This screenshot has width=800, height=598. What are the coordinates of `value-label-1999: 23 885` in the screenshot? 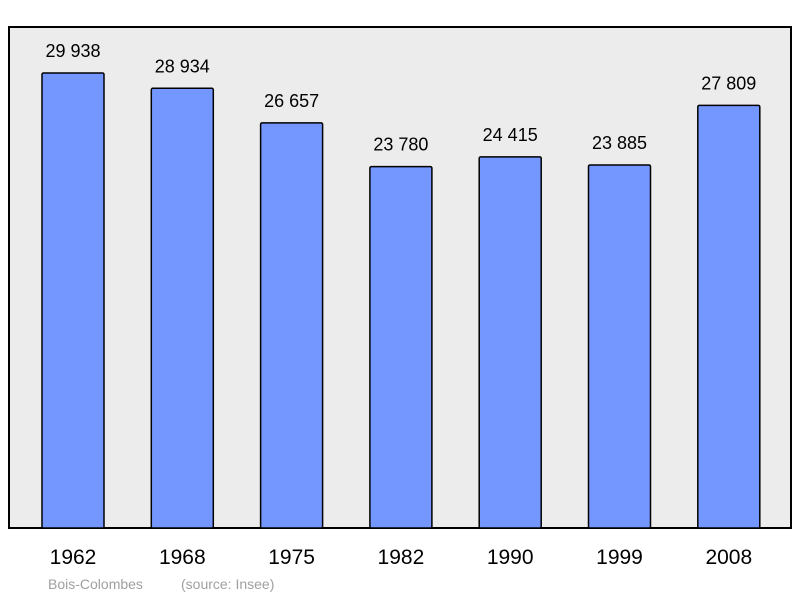 It's located at (619, 143).